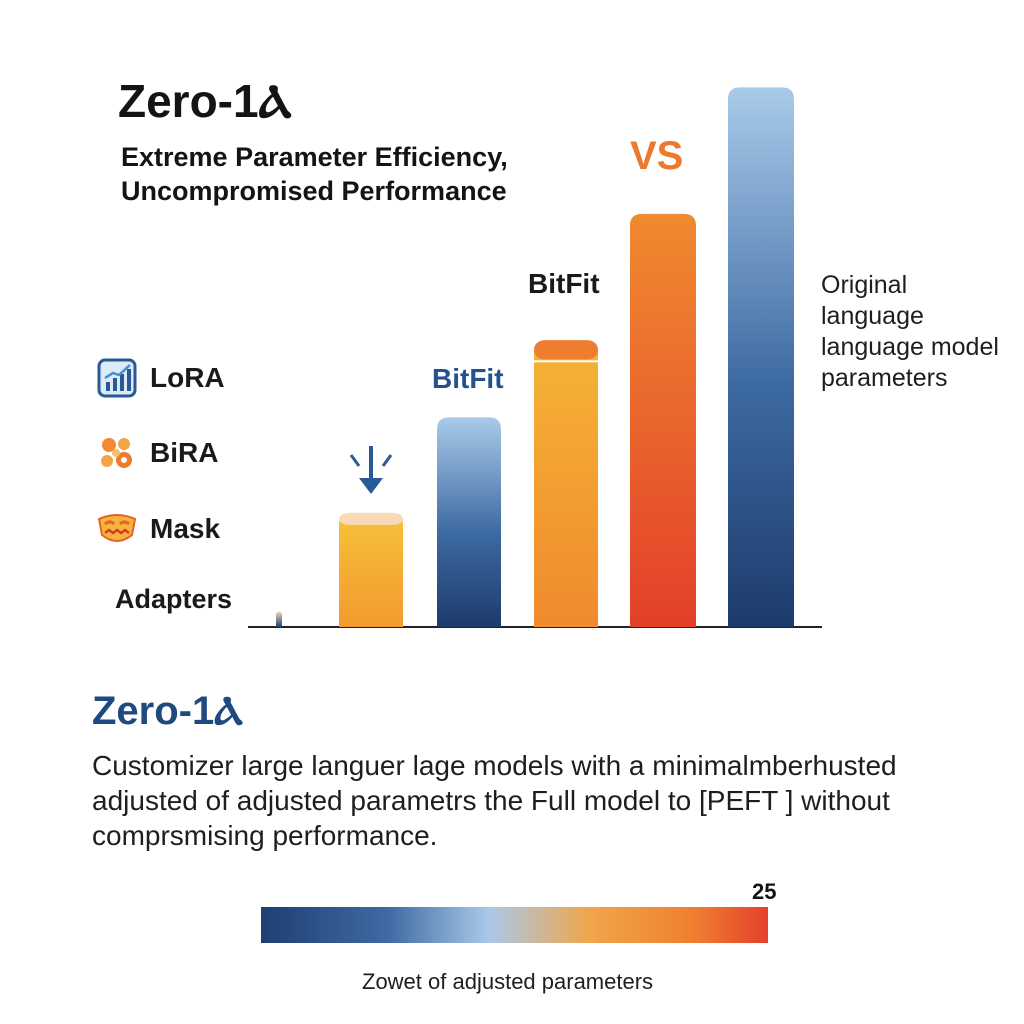  What do you see at coordinates (184, 452) in the screenshot?
I see `method-label: BiRA` at bounding box center [184, 452].